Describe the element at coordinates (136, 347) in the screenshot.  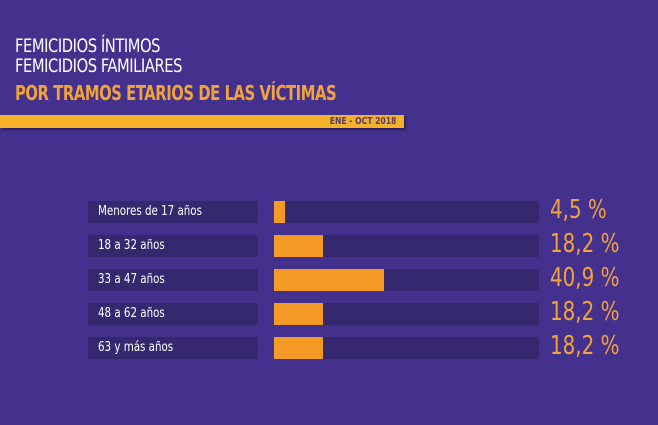
I see `category-label: 63 y más años` at that location.